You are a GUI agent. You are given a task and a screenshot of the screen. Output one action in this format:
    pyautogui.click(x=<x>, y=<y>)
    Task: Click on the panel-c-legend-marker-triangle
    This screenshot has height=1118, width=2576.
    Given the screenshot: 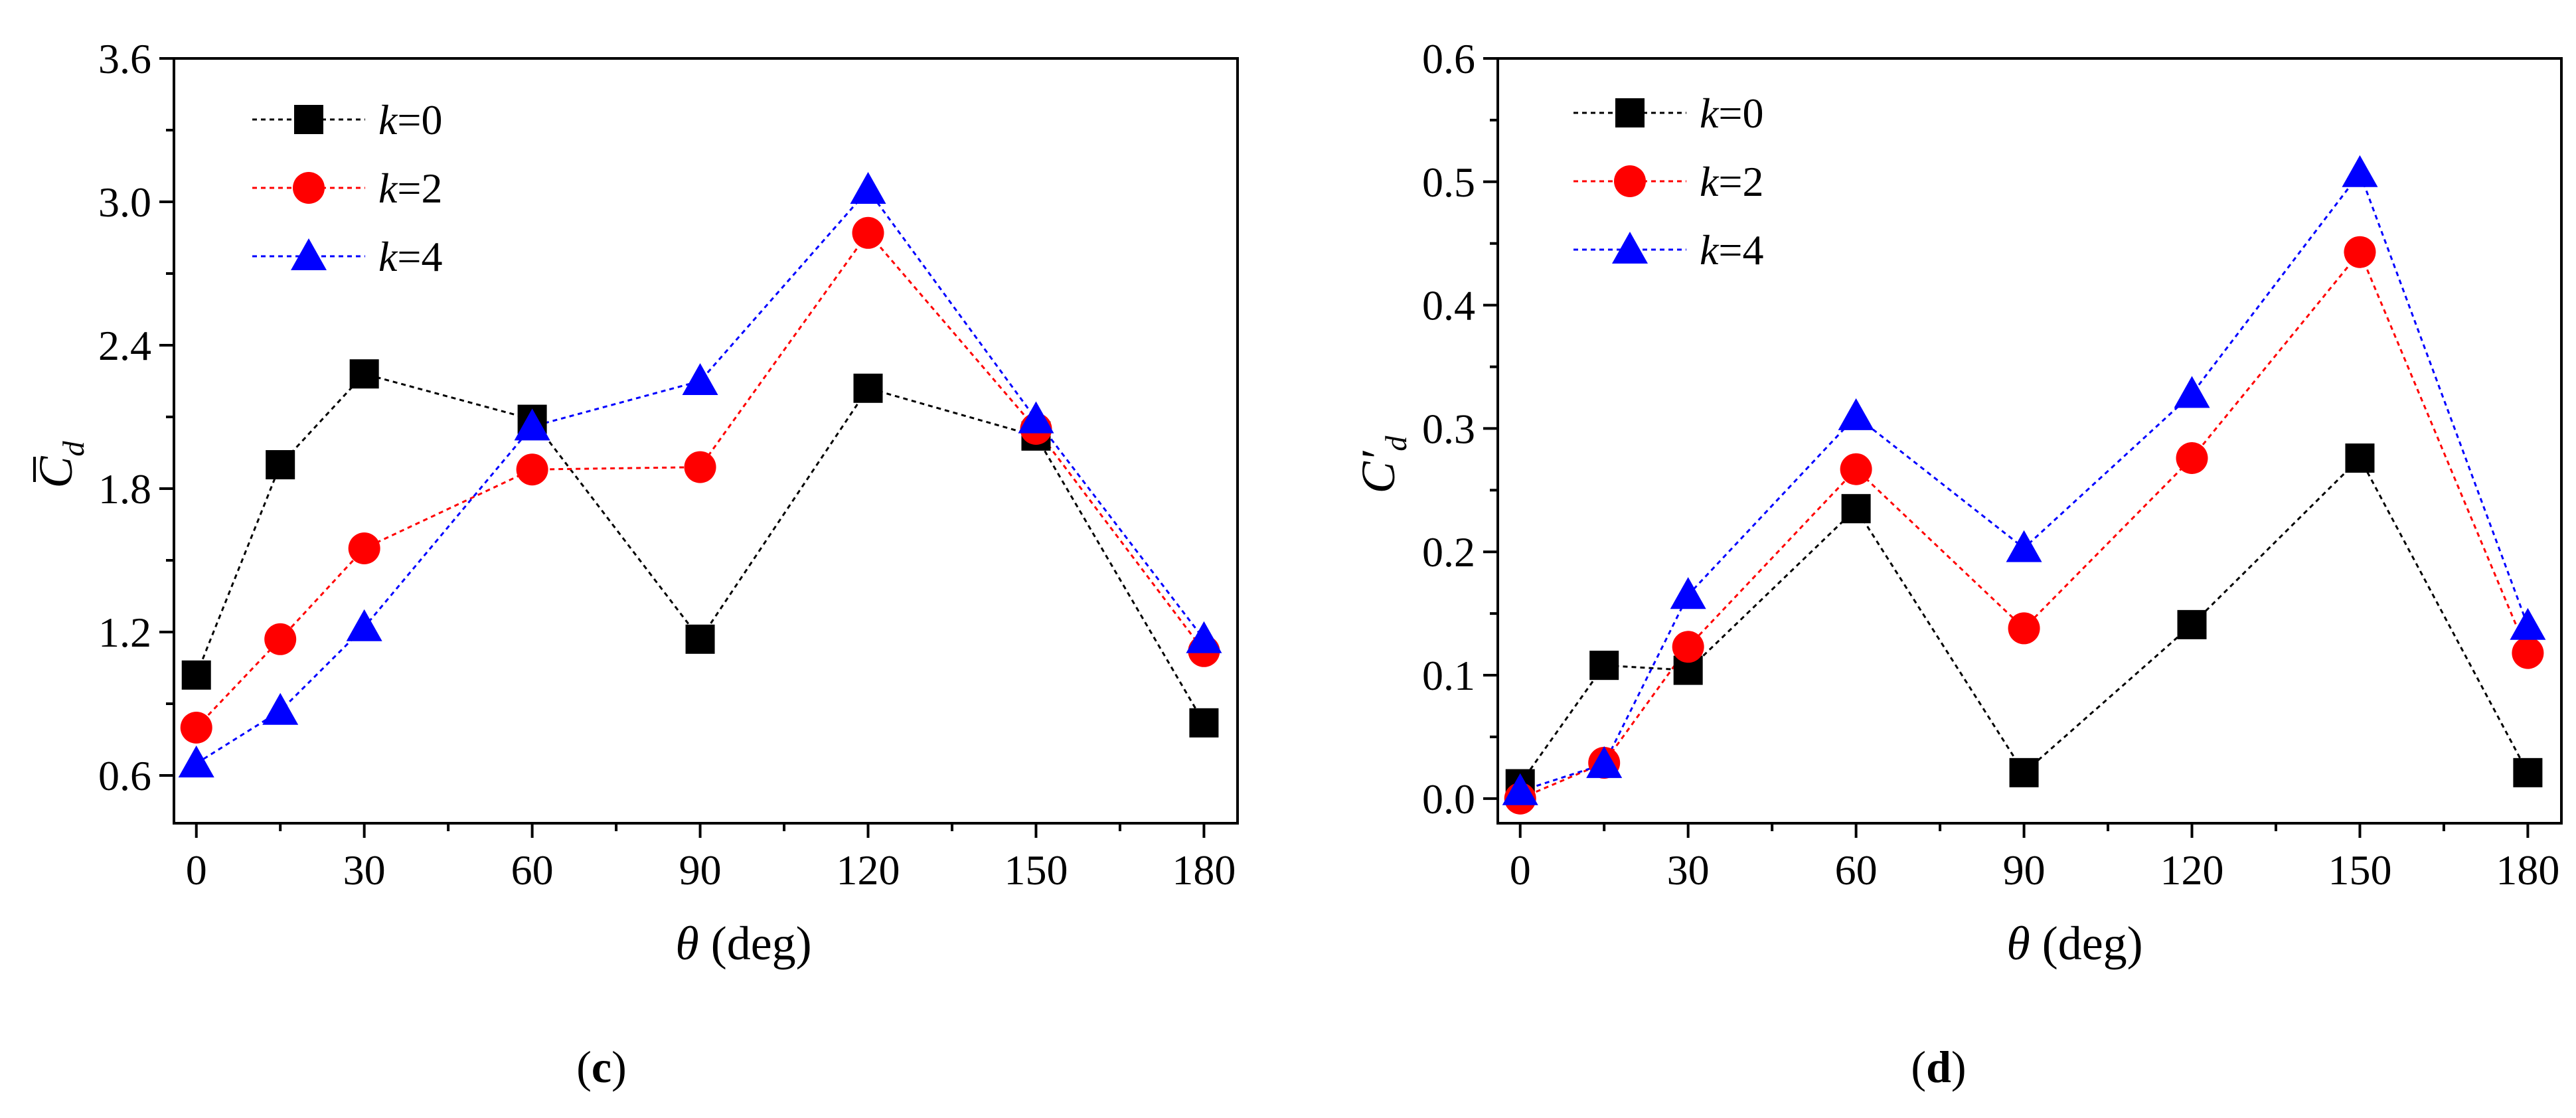 What is the action you would take?
    pyautogui.click(x=309, y=254)
    